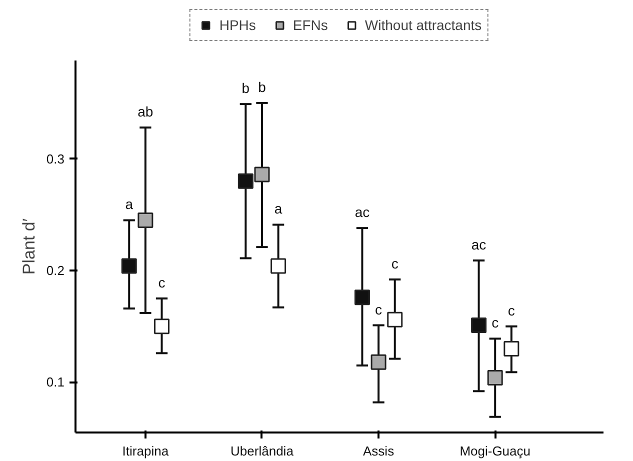  I want to click on y-tick-label: 0.3, so click(55, 158).